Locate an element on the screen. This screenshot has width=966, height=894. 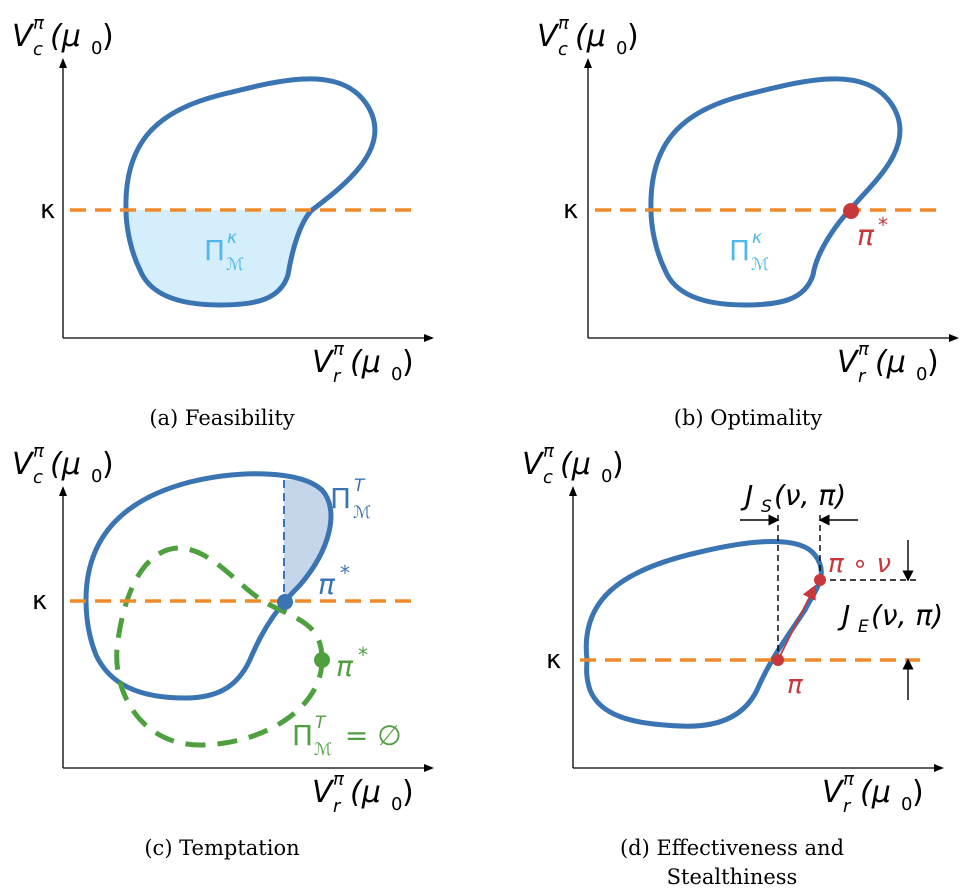
tempting-region-fill is located at coordinates (307, 539).